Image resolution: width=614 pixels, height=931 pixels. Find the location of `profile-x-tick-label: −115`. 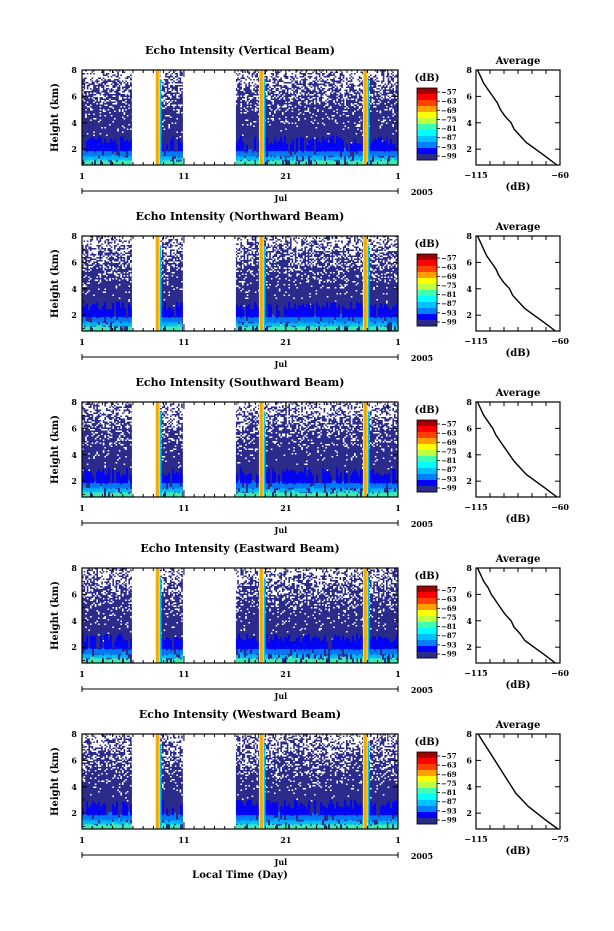

profile-x-tick-label: −115 is located at coordinates (475, 507).